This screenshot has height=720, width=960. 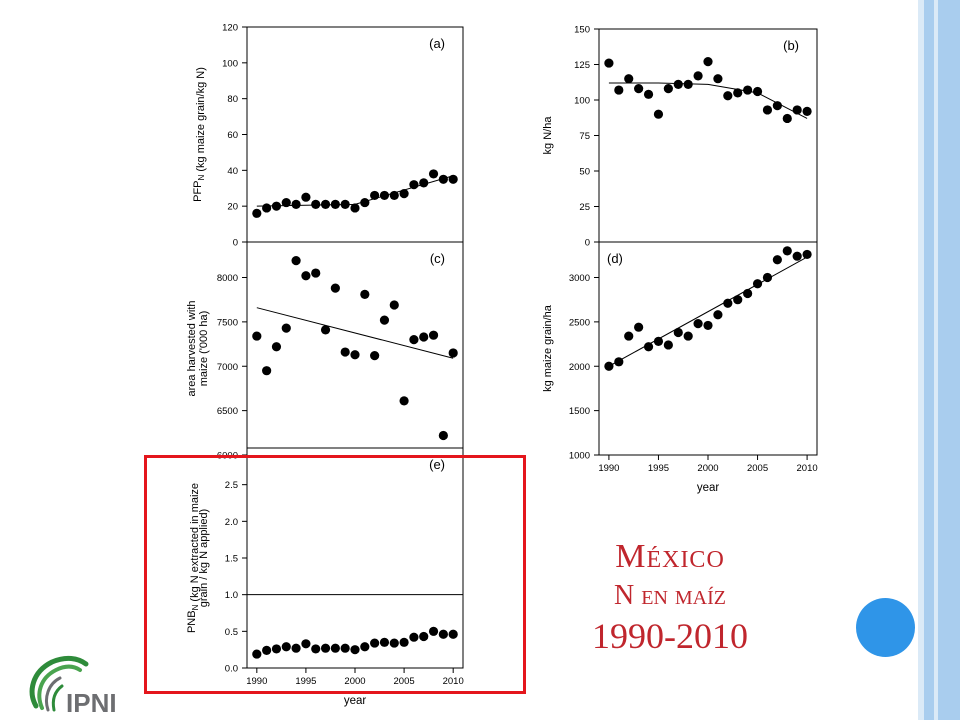 What do you see at coordinates (548, 135) in the screenshot?
I see `y-axis-label: kg N/ha` at bounding box center [548, 135].